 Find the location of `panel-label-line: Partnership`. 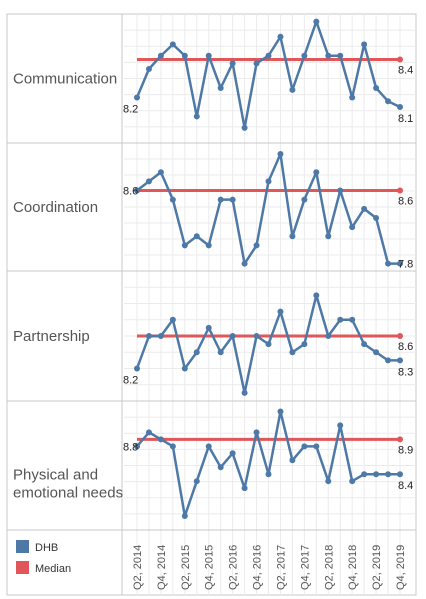

panel-label-line: Partnership is located at coordinates (51, 336).